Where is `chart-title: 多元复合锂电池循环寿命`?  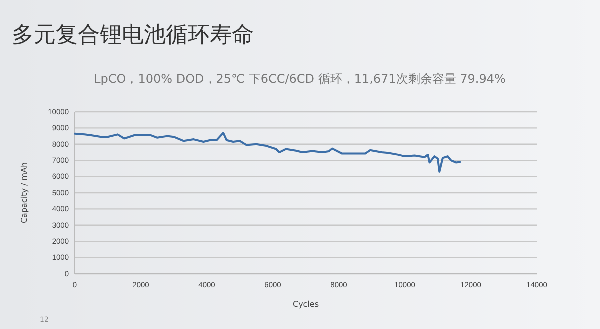
chart-title: 多元复合锂电池循环寿命 is located at coordinates (133, 35).